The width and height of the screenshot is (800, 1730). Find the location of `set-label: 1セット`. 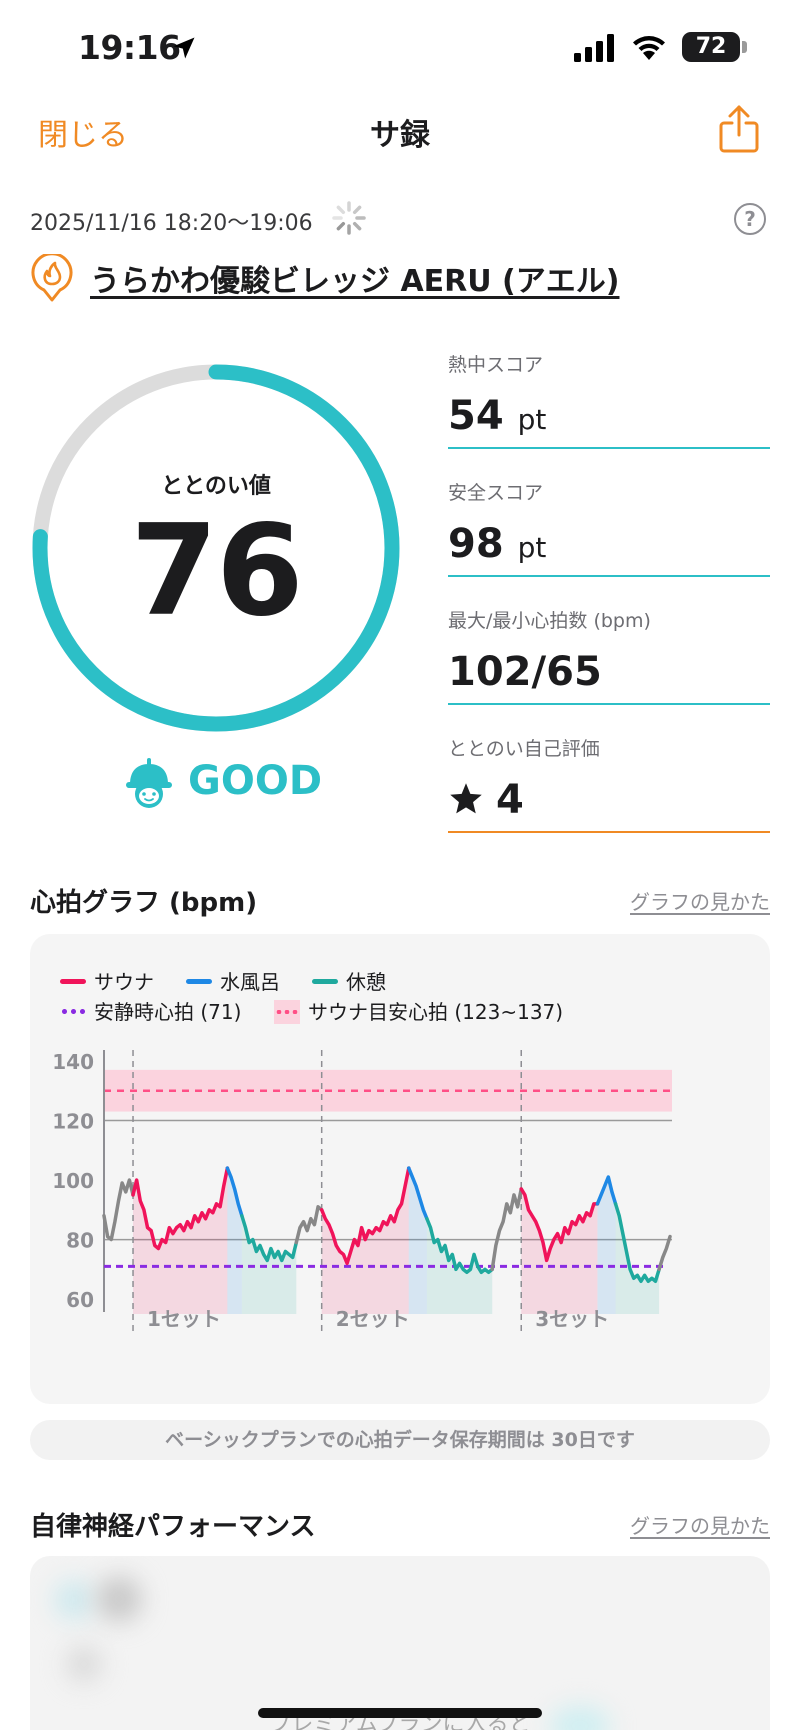

set-label: 1セット is located at coordinates (184, 1319).